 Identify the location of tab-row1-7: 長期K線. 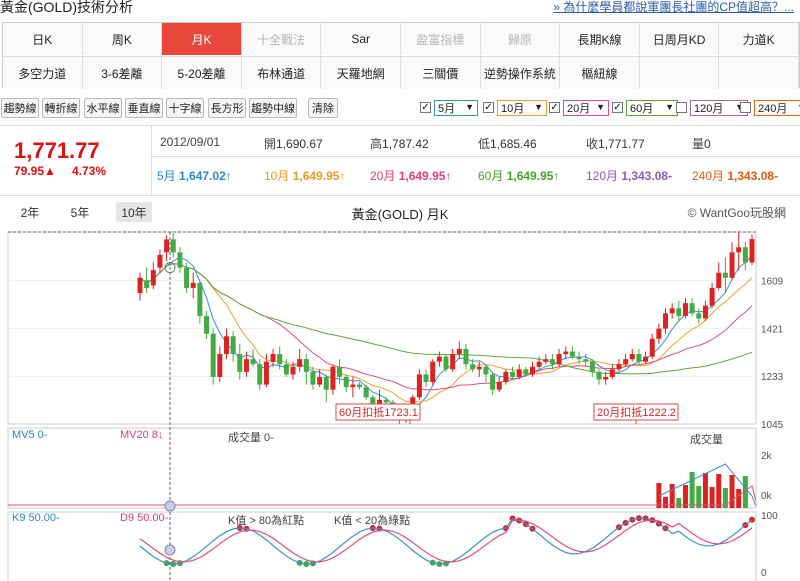
(600, 39).